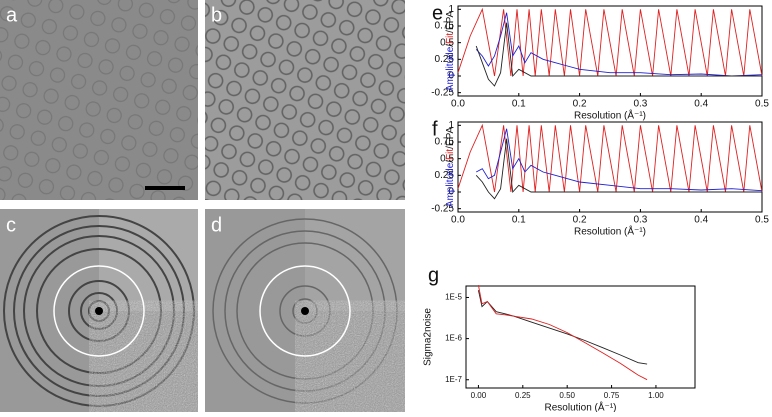  I want to click on x-tick-label: 1.00, so click(656, 395).